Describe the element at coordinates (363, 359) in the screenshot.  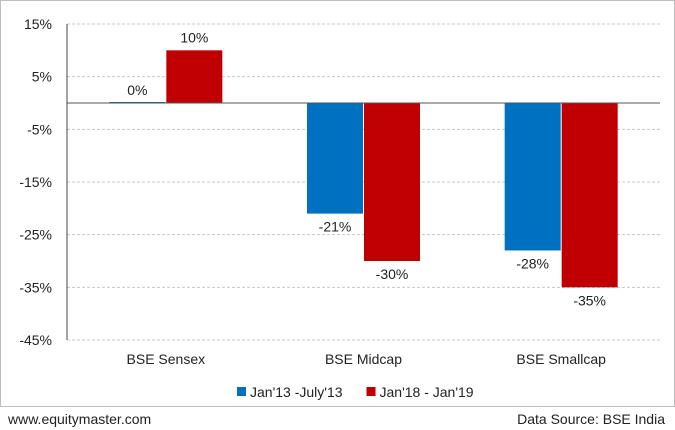
I see `x-category-label: BSE Midcap` at that location.